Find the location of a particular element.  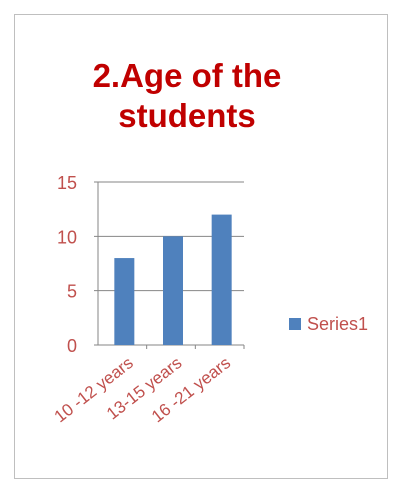

y-tick-label: 0 is located at coordinates (72, 346).